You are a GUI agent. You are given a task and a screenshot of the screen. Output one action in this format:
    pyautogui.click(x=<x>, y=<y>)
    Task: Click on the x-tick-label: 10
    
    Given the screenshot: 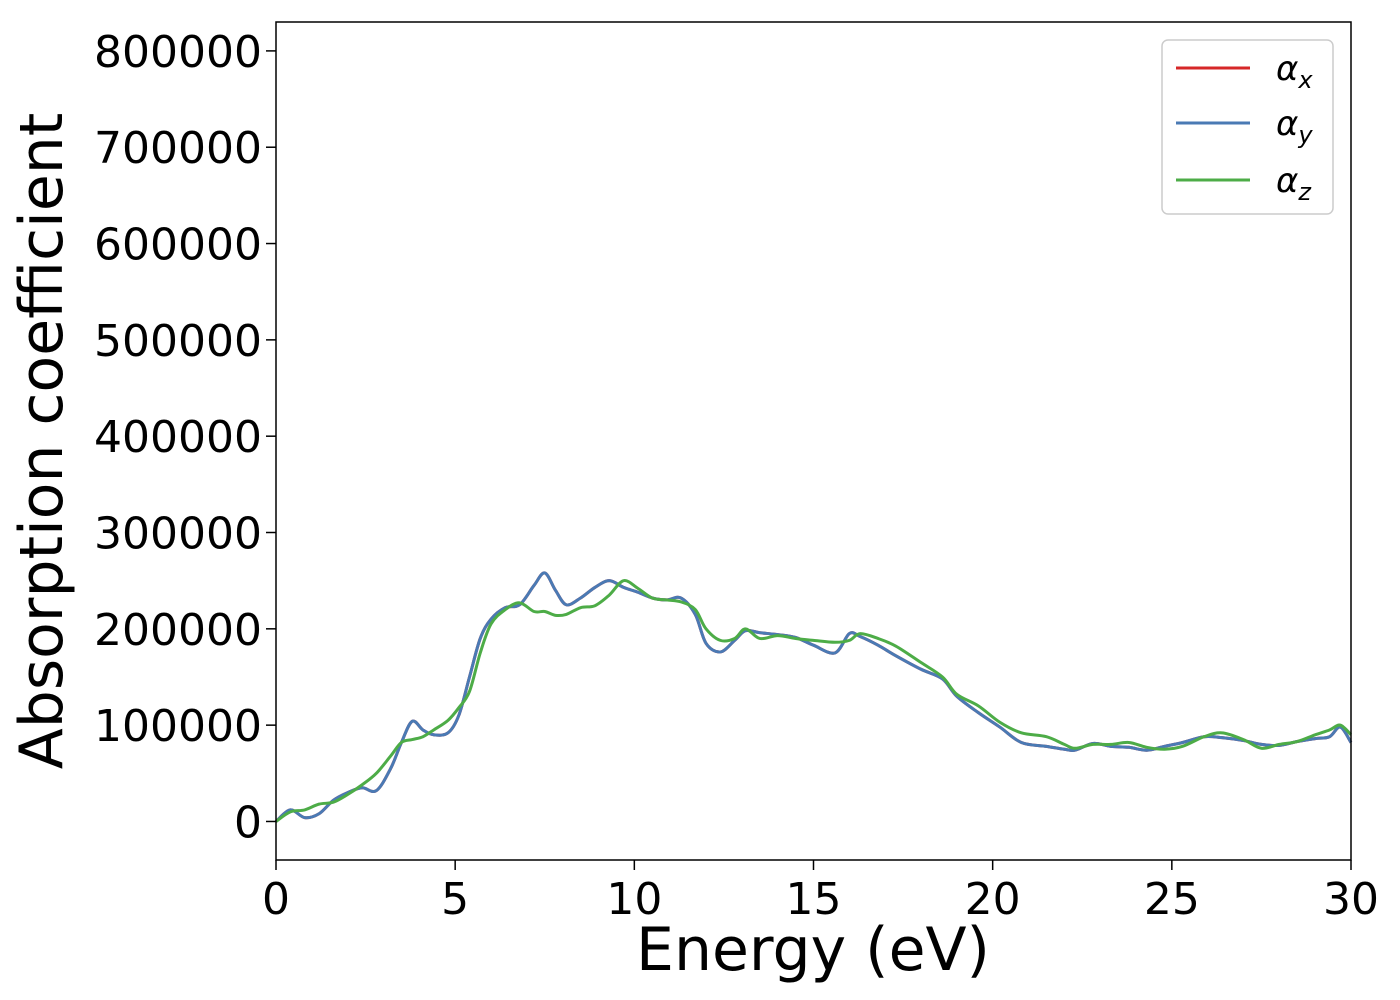 What is the action you would take?
    pyautogui.click(x=634, y=899)
    